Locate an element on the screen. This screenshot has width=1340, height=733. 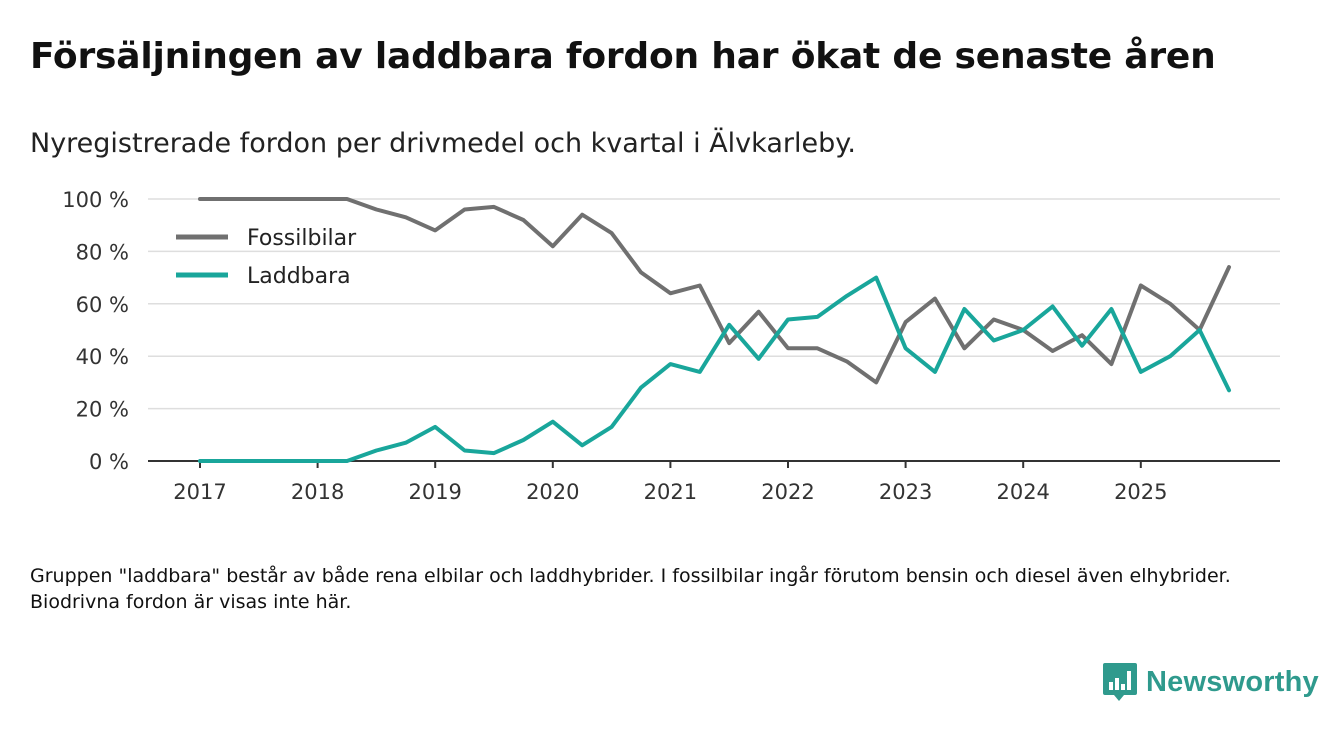
newsworthy-logo-text: Newsworthy is located at coordinates (1232, 681).